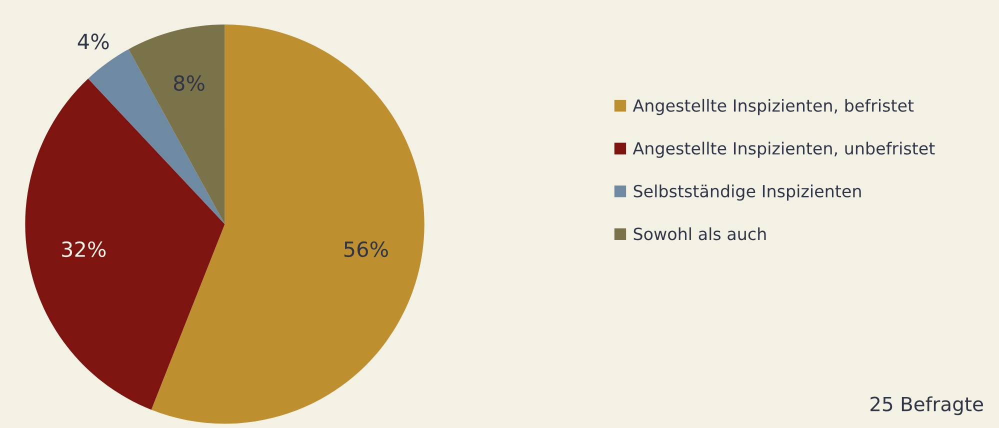 This screenshot has width=999, height=428. Describe the element at coordinates (84, 249) in the screenshot. I see `data-label: 32%` at that location.